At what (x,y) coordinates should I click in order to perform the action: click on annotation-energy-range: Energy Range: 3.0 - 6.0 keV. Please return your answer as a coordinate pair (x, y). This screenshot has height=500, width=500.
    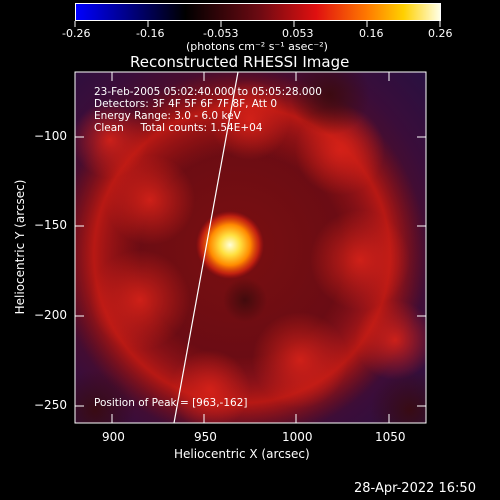
    Looking at the image, I should click on (167, 116).